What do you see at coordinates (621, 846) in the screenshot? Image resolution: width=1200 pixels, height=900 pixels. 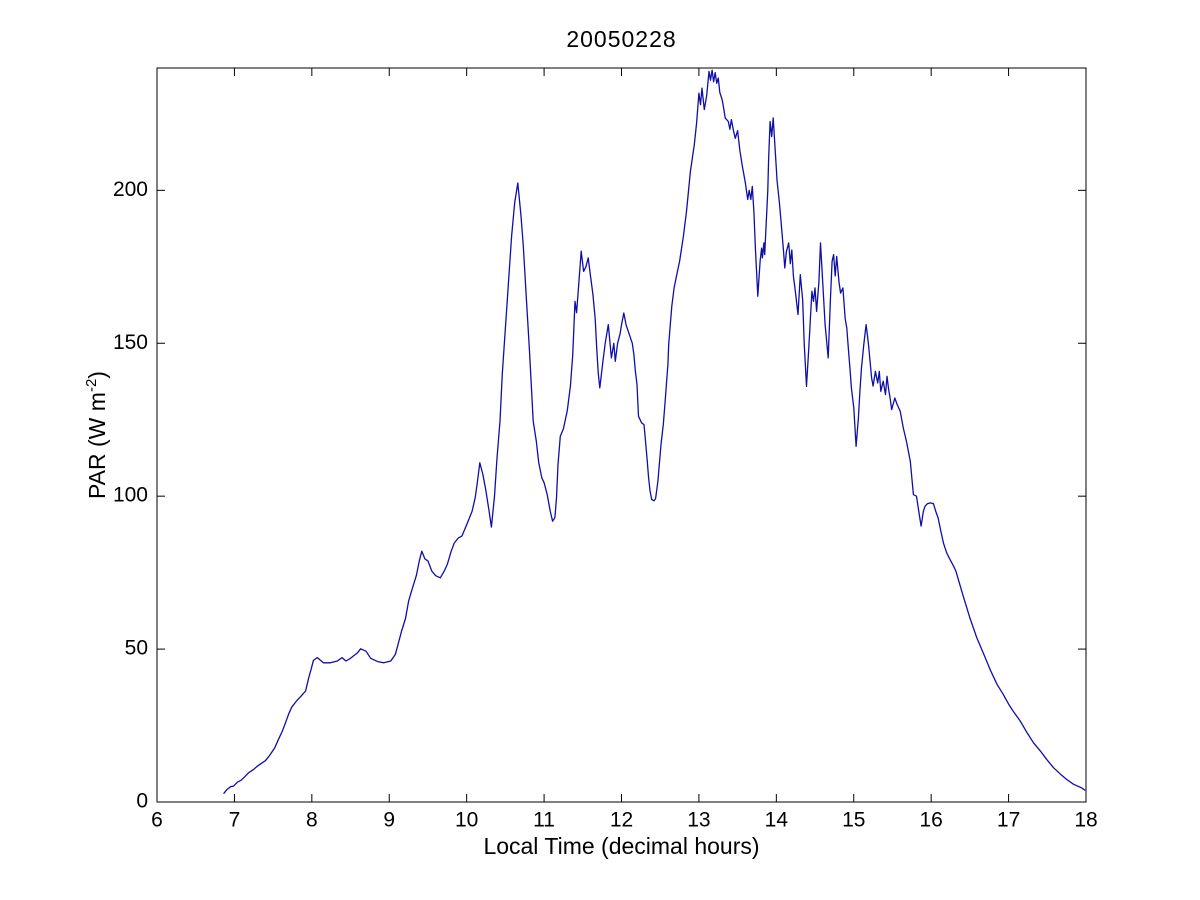 I see `x-axis-label: Local Time (decimal hours)` at bounding box center [621, 846].